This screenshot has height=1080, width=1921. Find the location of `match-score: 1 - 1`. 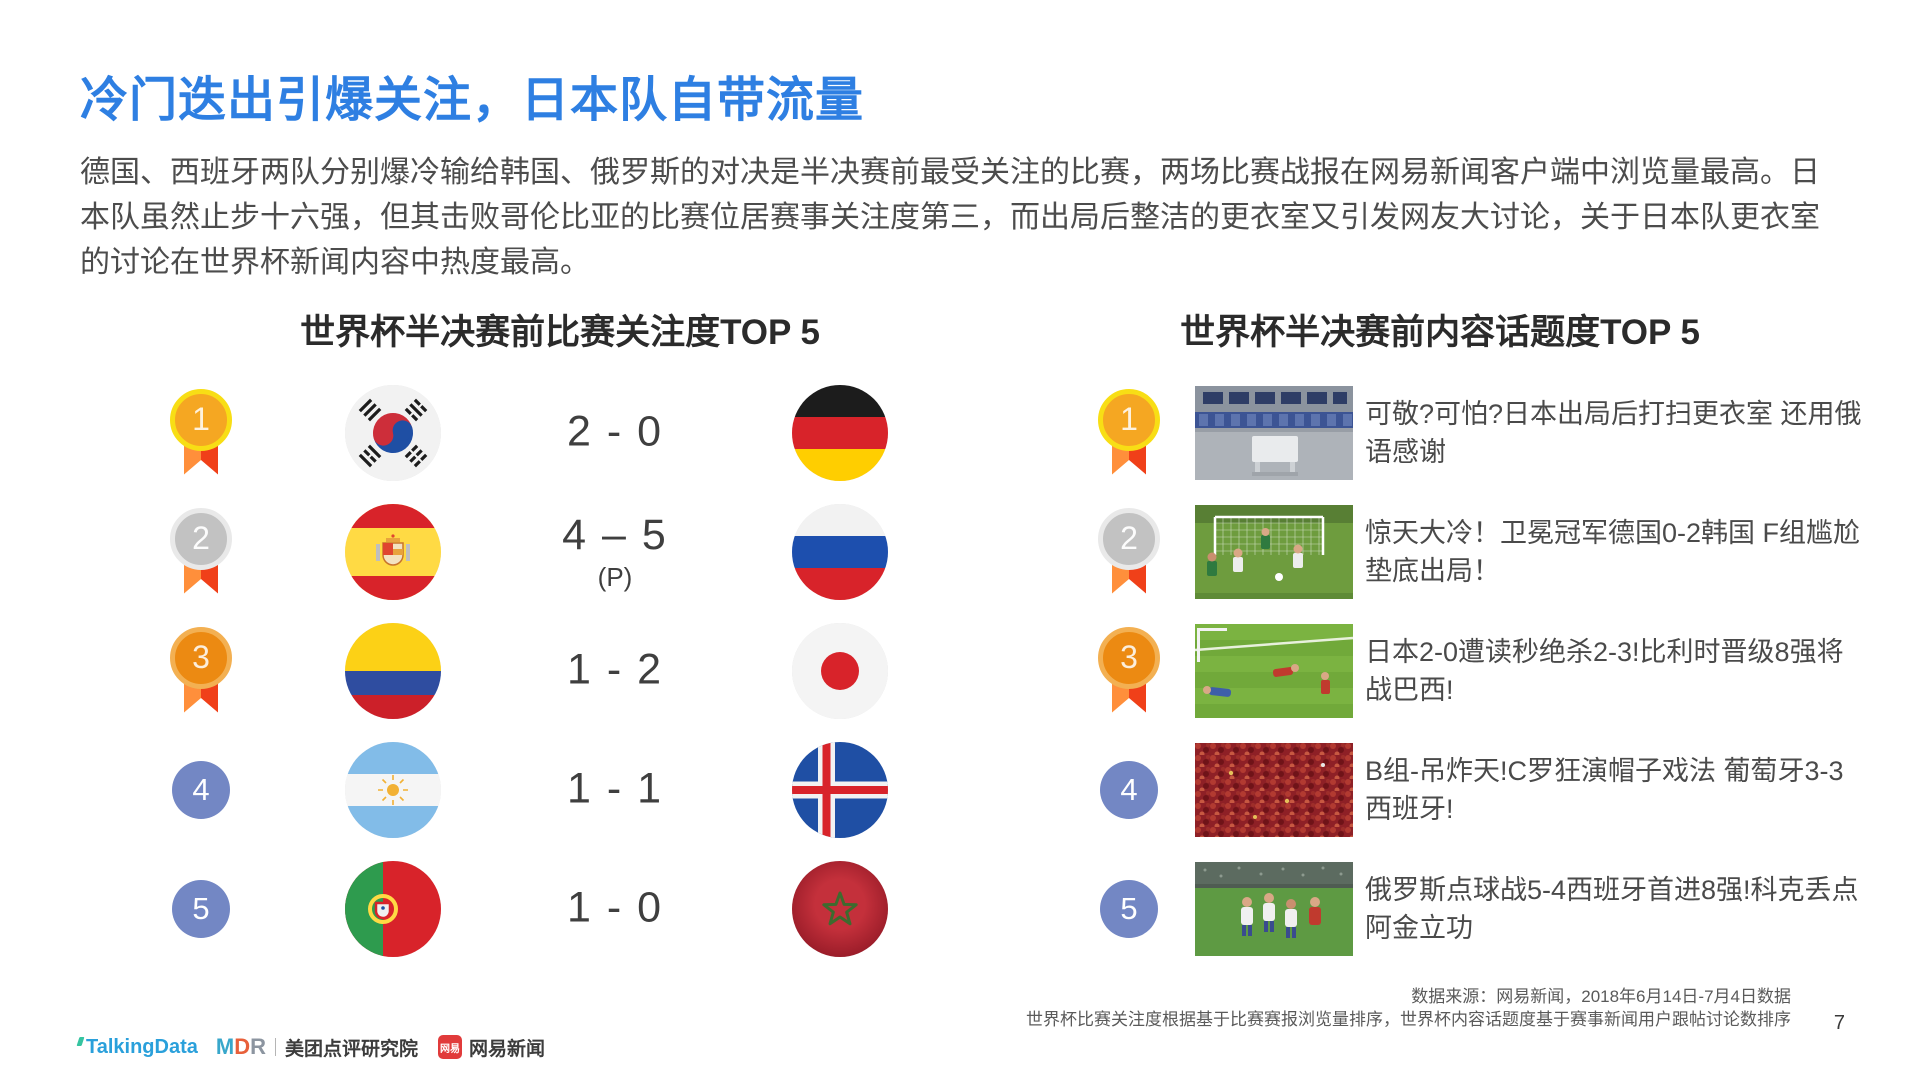

match-score: 1 - 1 is located at coordinates (615, 789).